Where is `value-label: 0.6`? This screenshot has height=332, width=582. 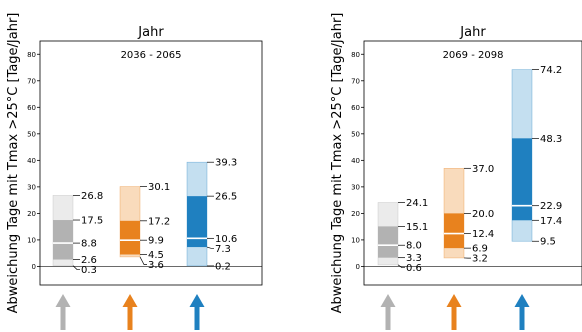
value-label: 0.6 is located at coordinates (414, 268).